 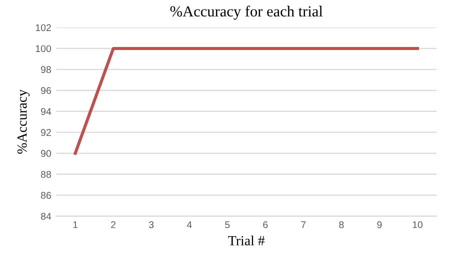 I want to click on x-tick-label: 6, so click(x=265, y=224).